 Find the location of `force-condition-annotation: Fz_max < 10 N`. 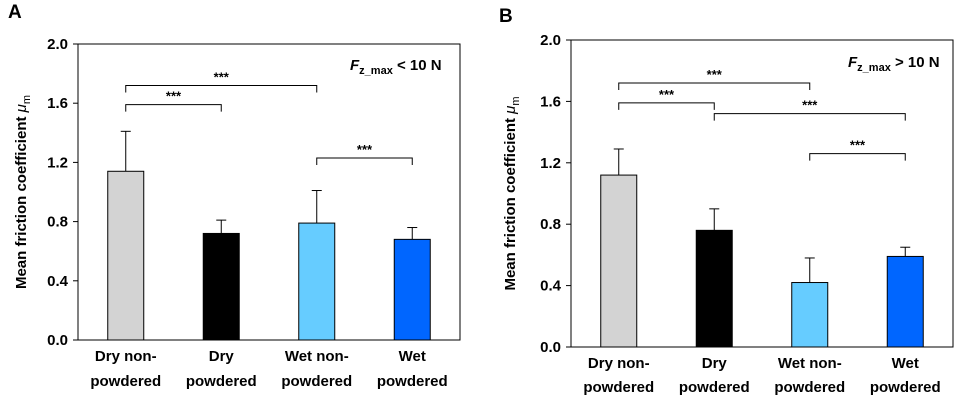

force-condition-annotation: Fz_max < 10 N is located at coordinates (396, 67).